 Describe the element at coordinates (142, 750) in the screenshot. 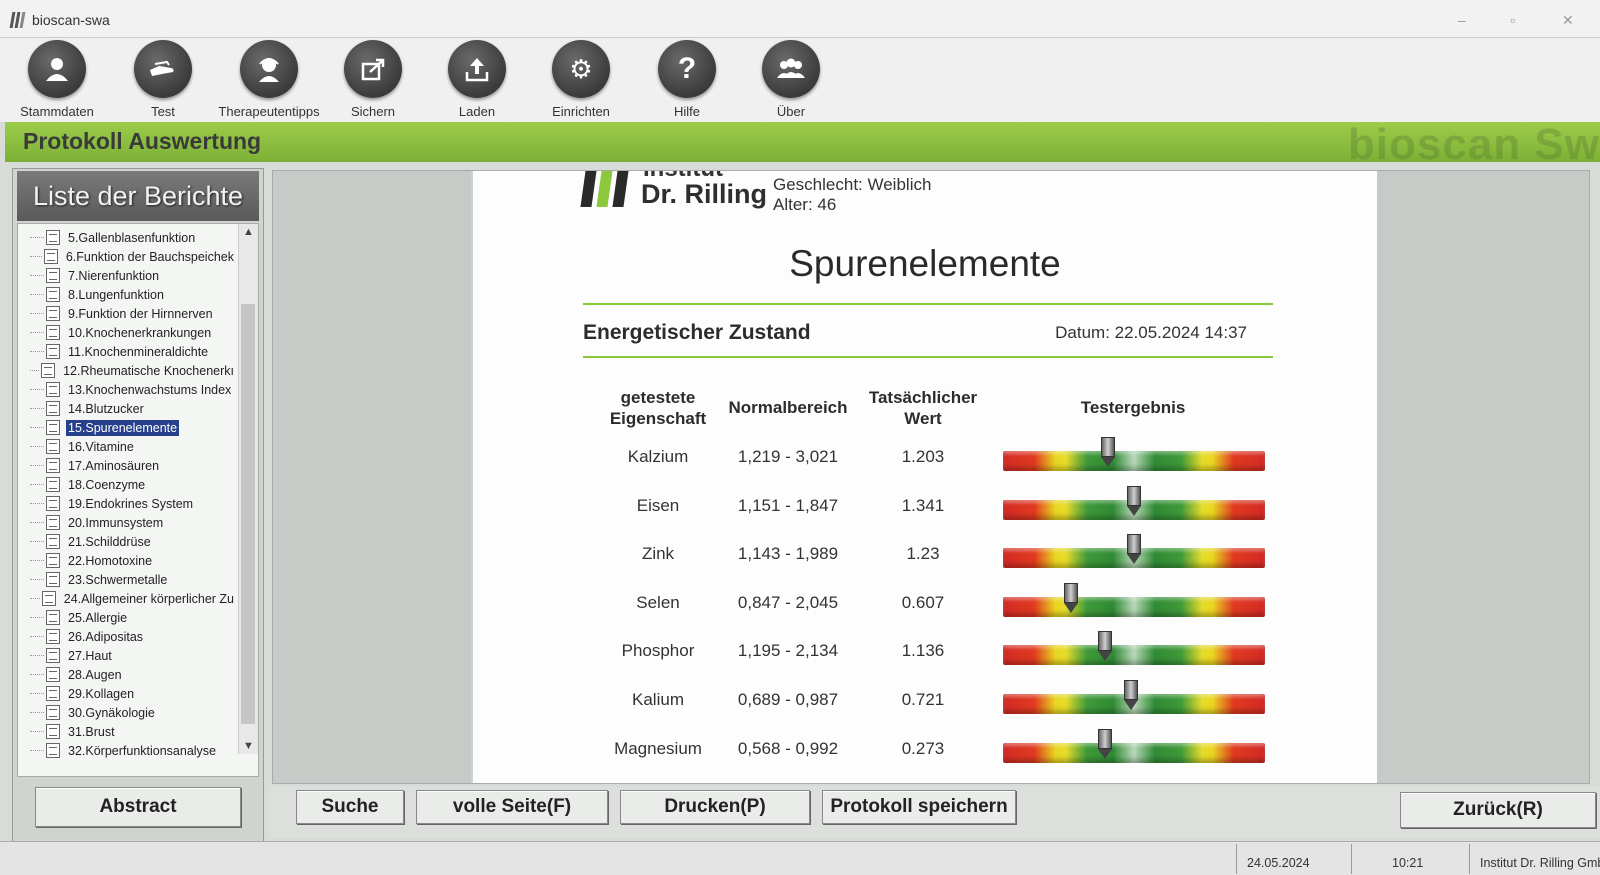

I see `report-list-item-label: 32.Körperfunktionsanalyse` at that location.